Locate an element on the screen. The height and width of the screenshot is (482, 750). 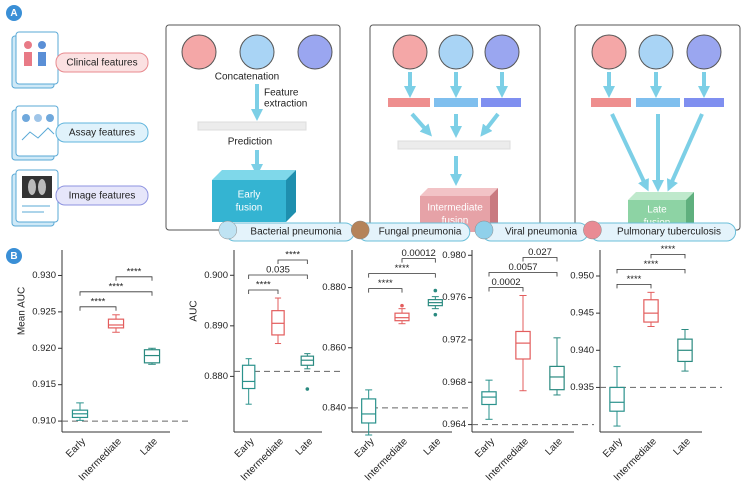
fusion-label: Intermediate is located at coordinates (455, 208).